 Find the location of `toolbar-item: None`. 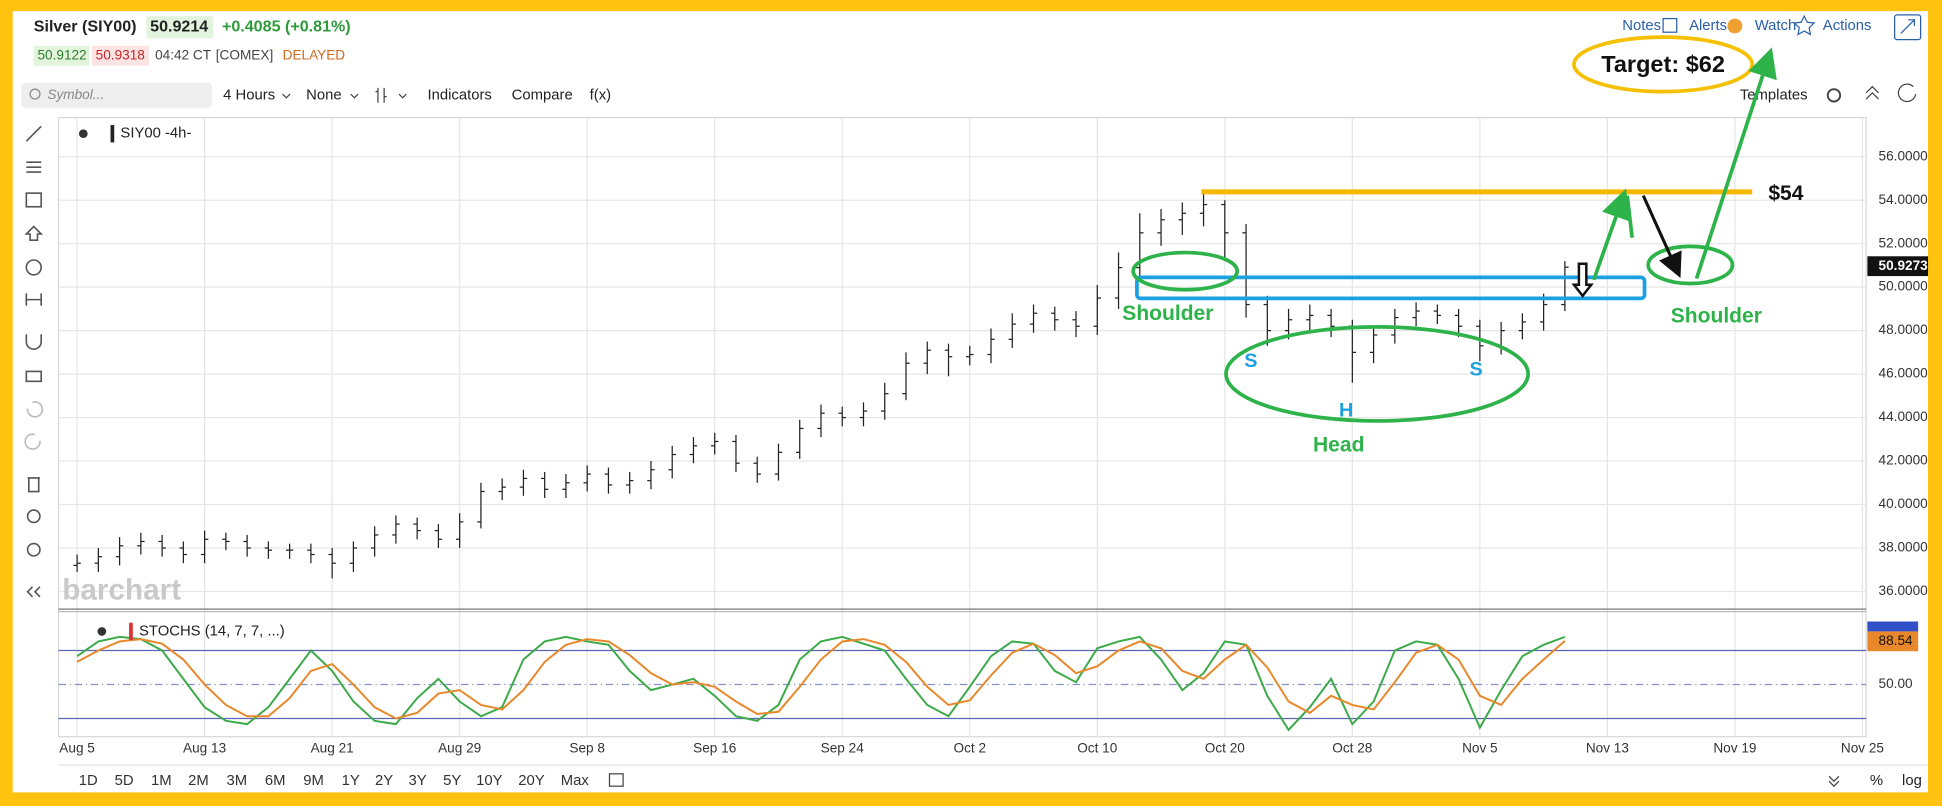

toolbar-item: None is located at coordinates (324, 95).